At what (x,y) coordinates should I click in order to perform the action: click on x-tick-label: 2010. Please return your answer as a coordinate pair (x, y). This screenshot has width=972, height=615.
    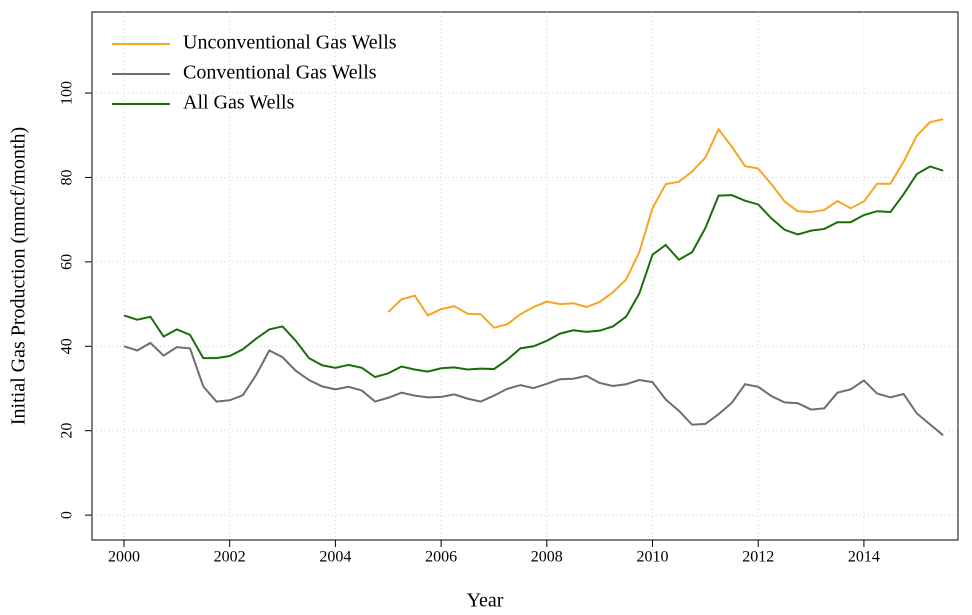
    Looking at the image, I should click on (653, 557).